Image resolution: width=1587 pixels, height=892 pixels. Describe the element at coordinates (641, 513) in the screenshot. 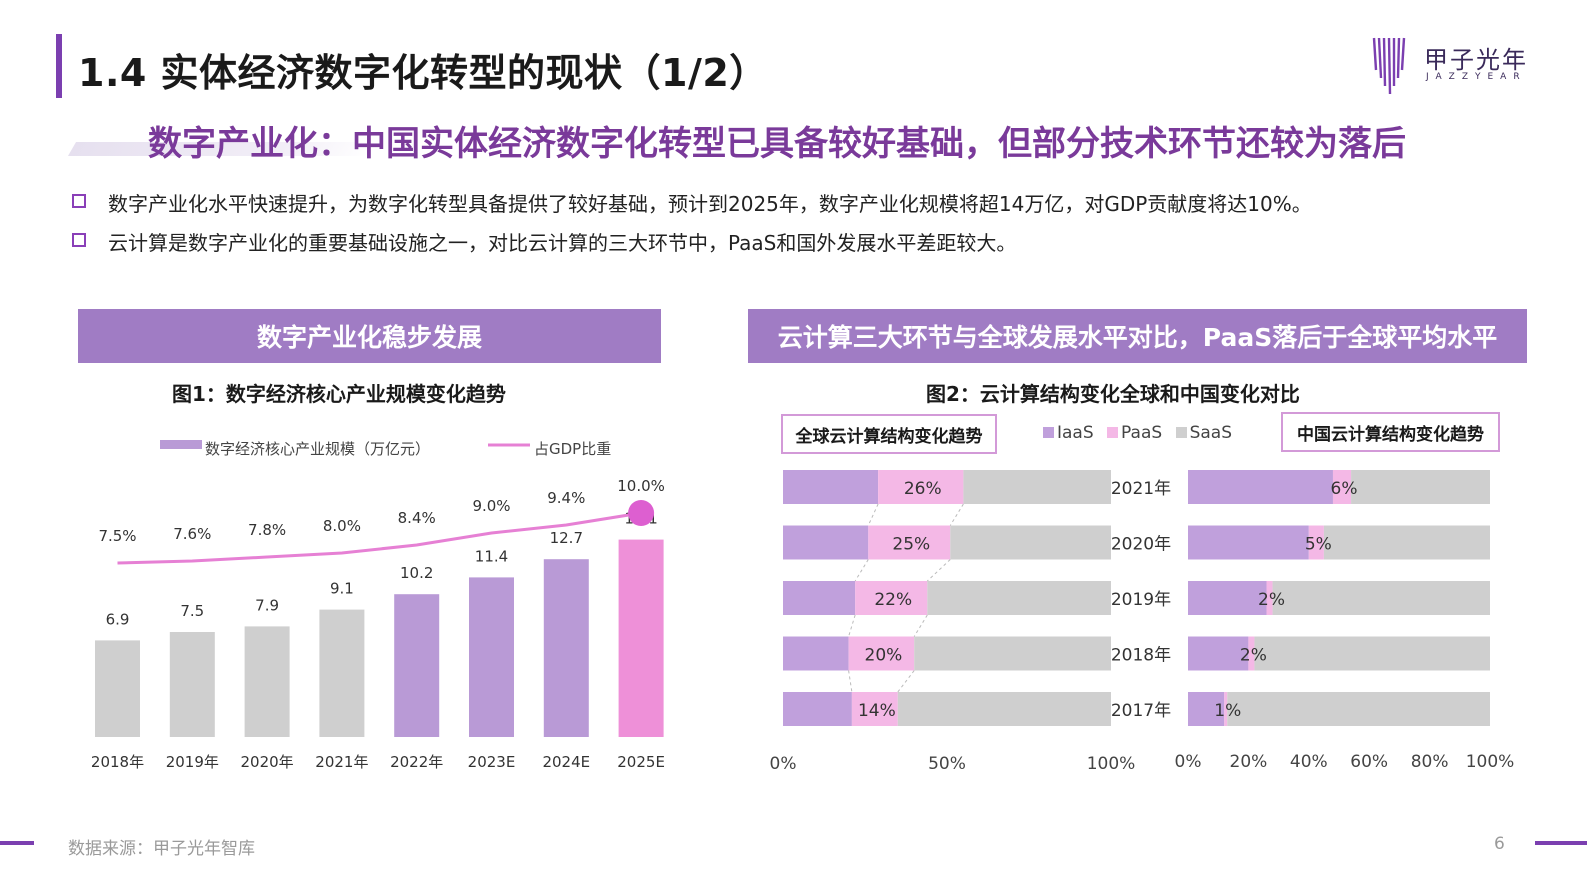

I see `line-endpoint-marker` at that location.